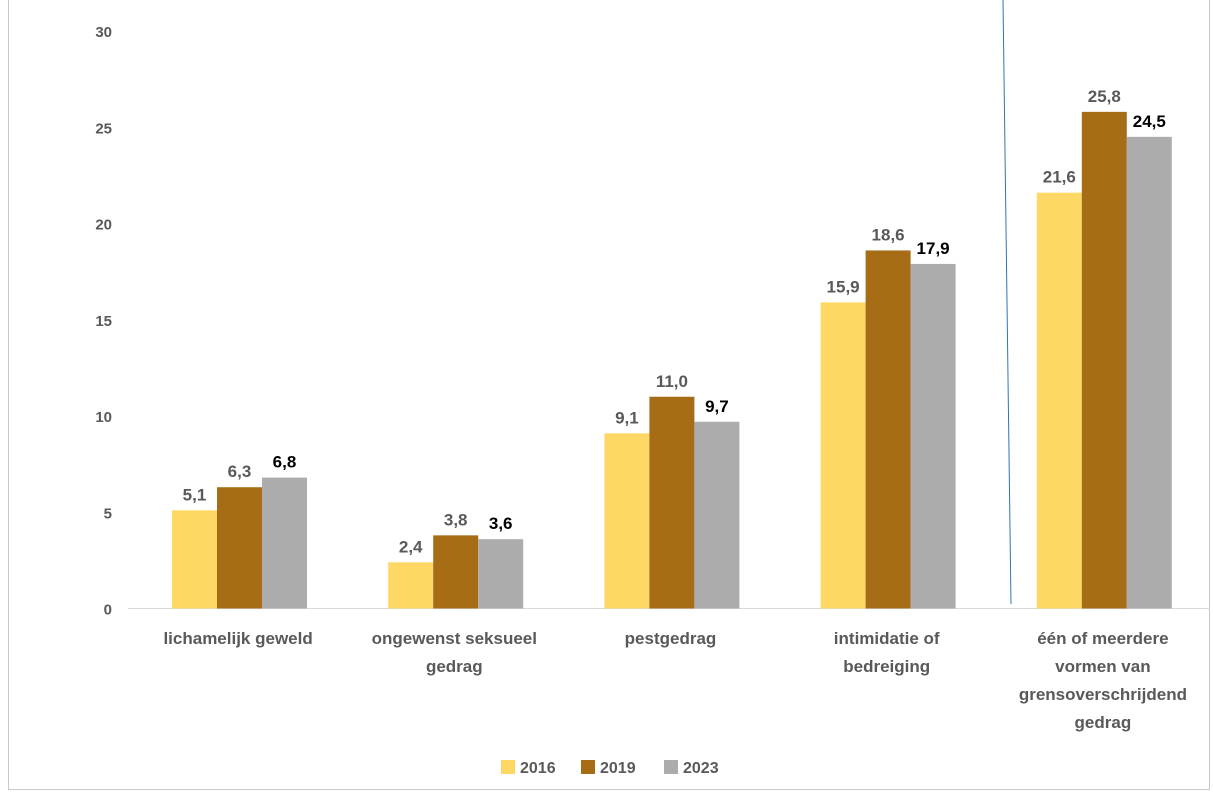 This screenshot has height=794, width=1213. Describe the element at coordinates (538, 768) in the screenshot. I see `legend-label-2016: 2016` at that location.